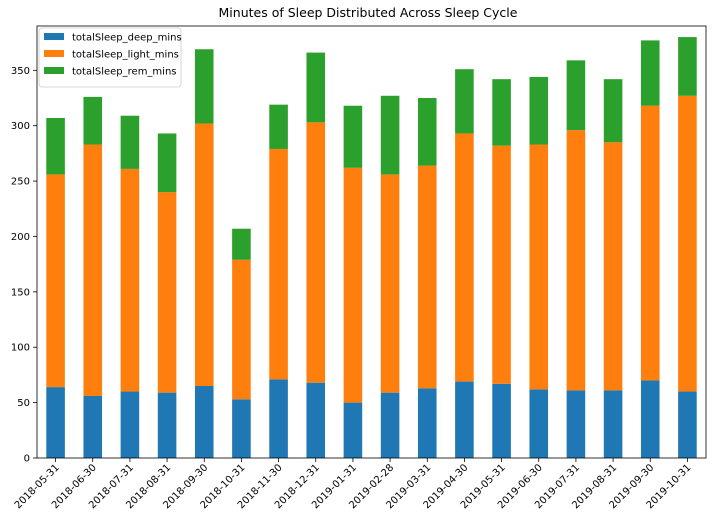 Image resolution: width=715 pixels, height=520 pixels. What do you see at coordinates (27, 459) in the screenshot?
I see `y-tick-label: 0` at bounding box center [27, 459].